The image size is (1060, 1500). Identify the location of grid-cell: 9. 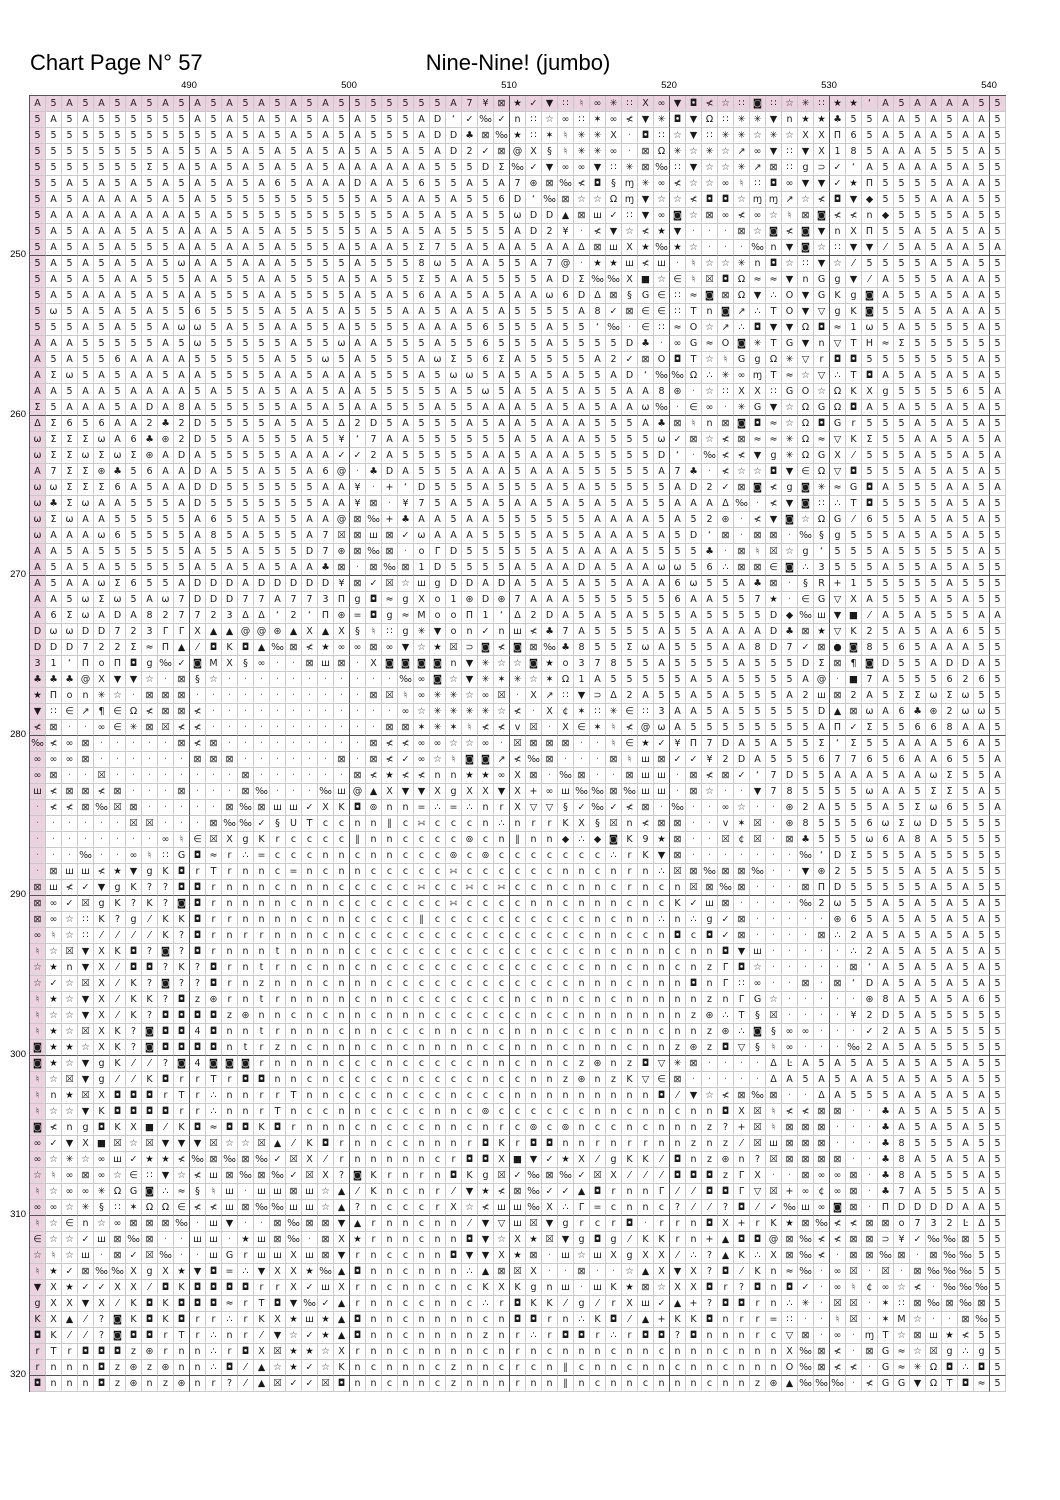
(646, 840).